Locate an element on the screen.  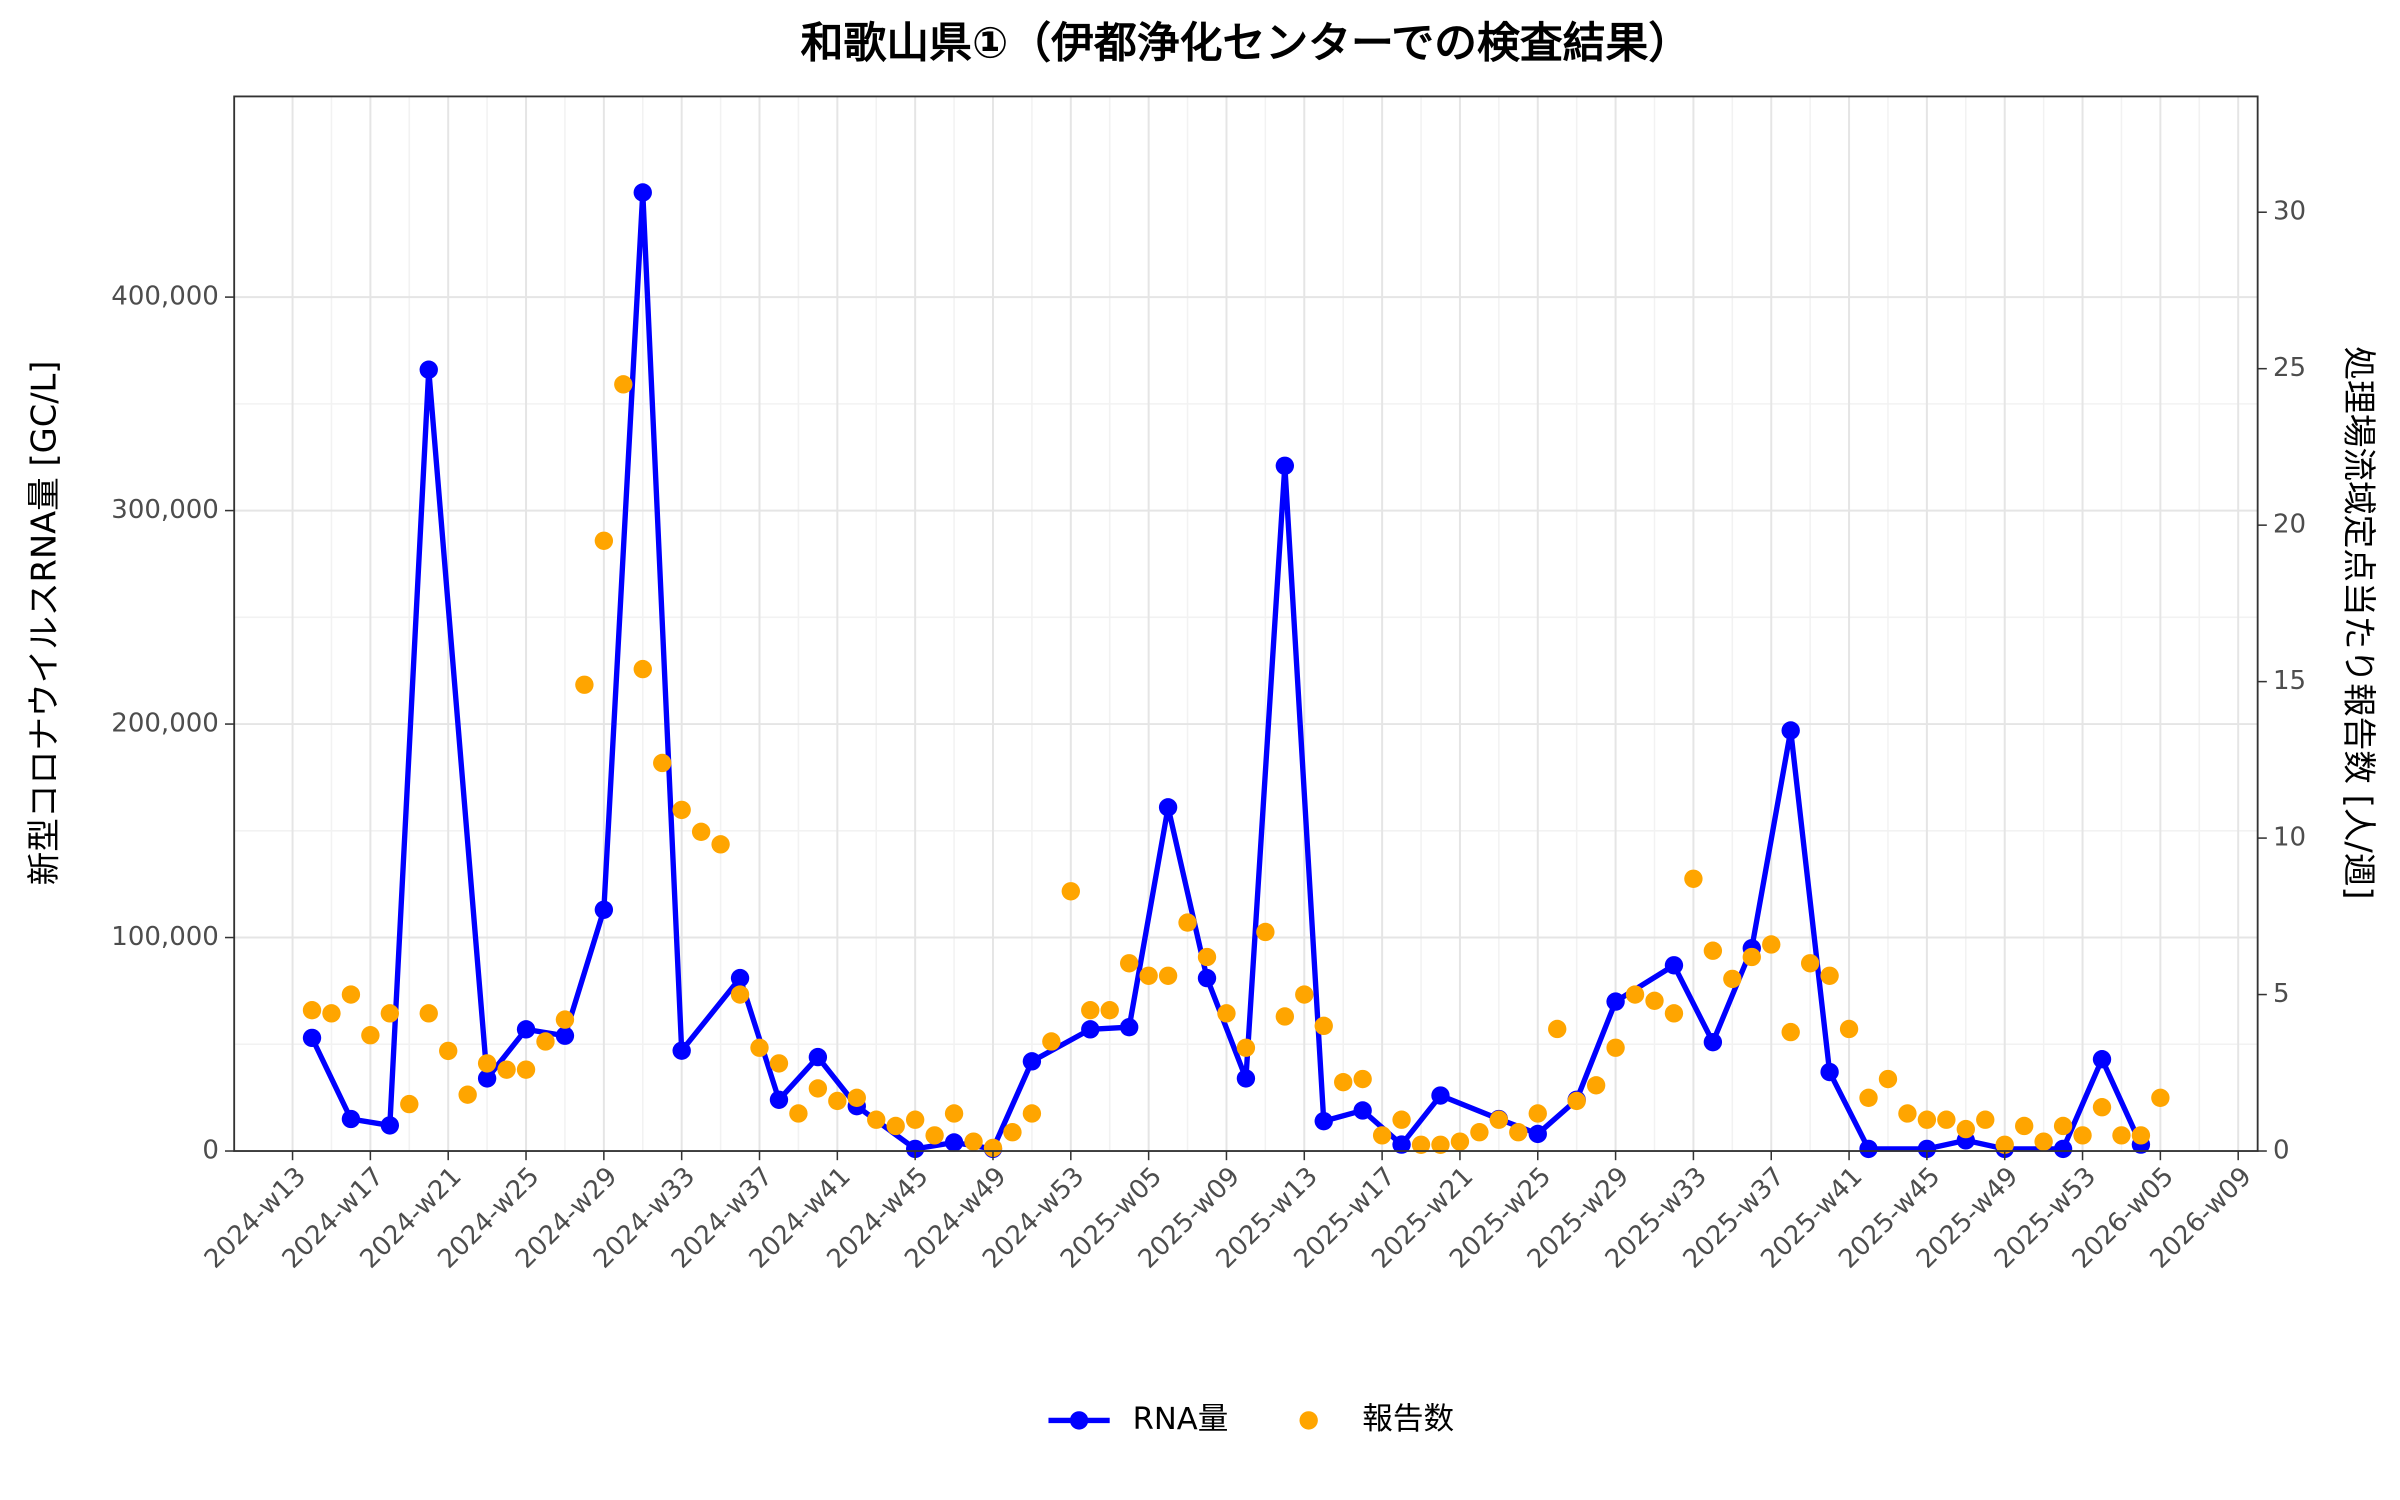
y-tick-label: 300,000 is located at coordinates (165, 510).